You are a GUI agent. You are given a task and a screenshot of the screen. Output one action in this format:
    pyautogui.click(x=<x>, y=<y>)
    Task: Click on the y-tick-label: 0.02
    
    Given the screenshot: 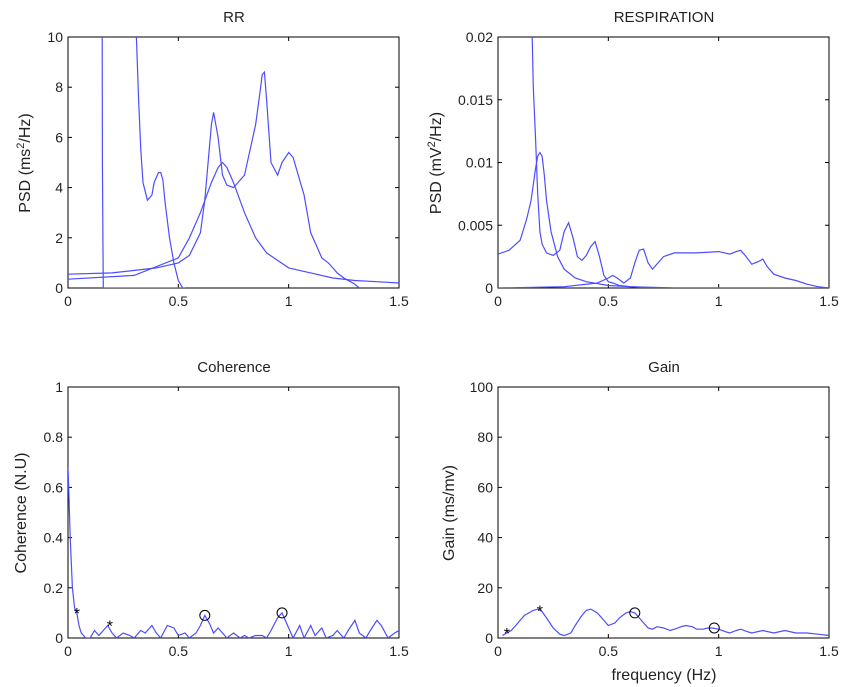 What is the action you would take?
    pyautogui.click(x=479, y=37)
    